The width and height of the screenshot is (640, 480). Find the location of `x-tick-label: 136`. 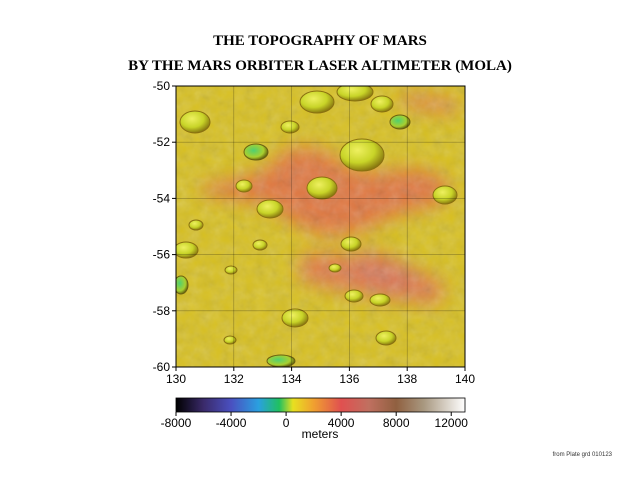

x-tick-label: 136 is located at coordinates (349, 379).